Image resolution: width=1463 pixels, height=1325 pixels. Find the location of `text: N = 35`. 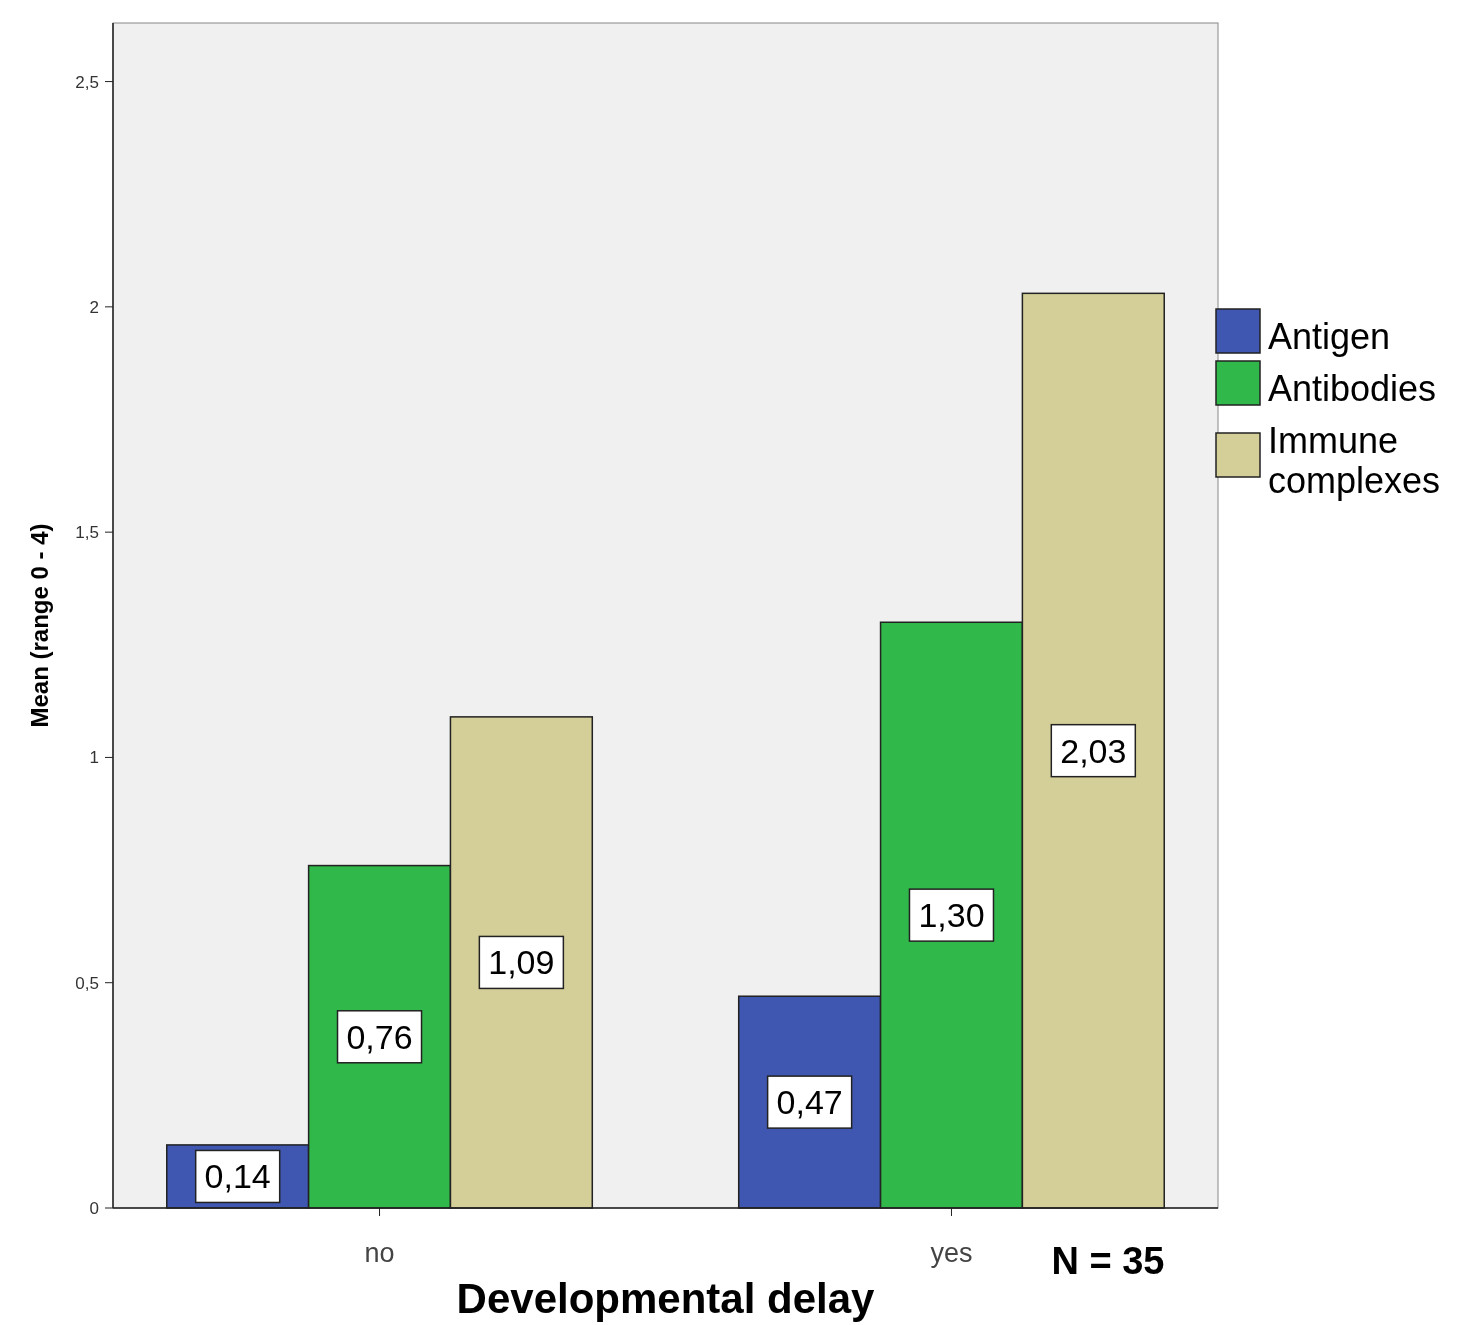

text: N = 35 is located at coordinates (1108, 1261).